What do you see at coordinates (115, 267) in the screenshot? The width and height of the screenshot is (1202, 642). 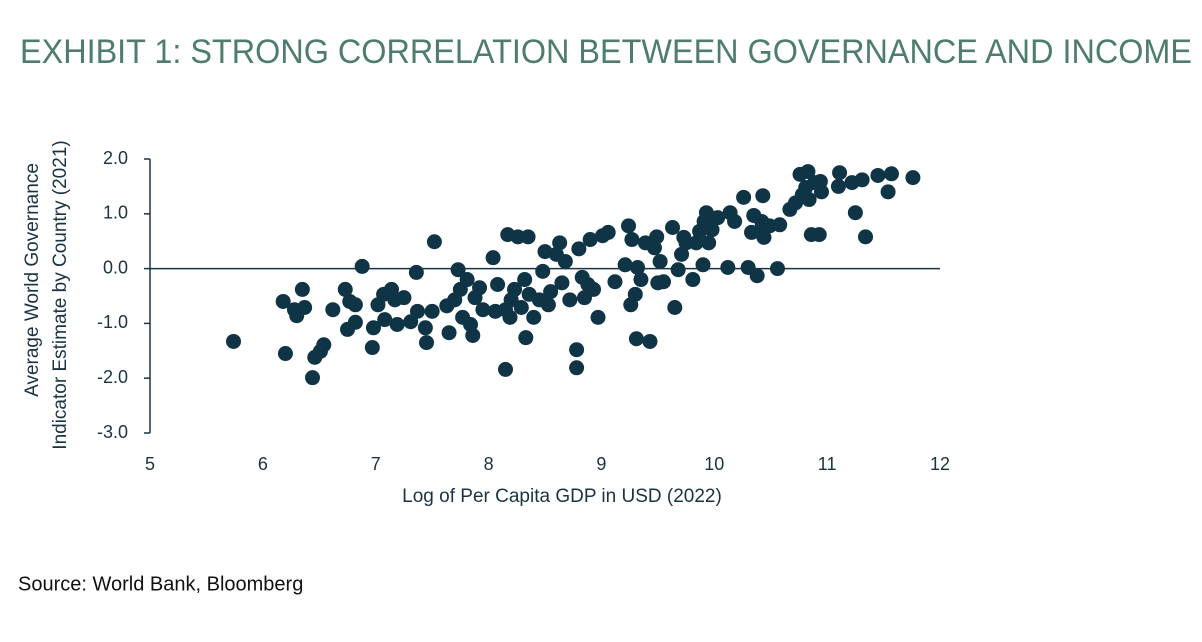 I see `y-tick-label: 0.0` at bounding box center [115, 267].